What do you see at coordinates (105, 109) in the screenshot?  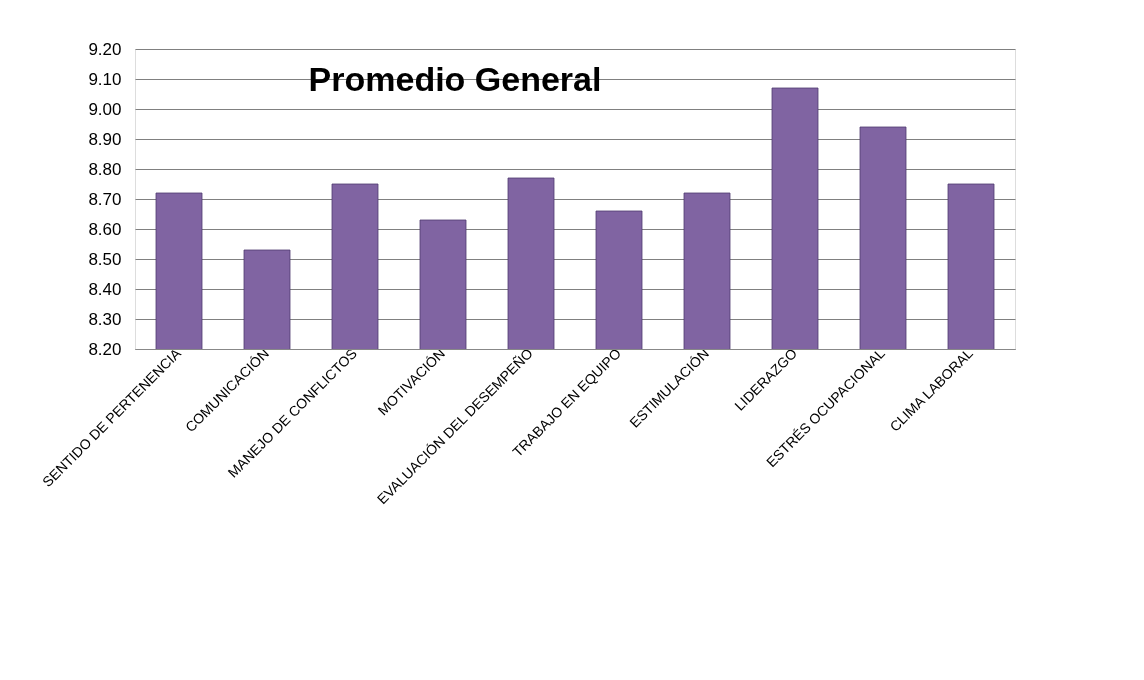 I see `y-tick-label: 9.00` at bounding box center [105, 109].